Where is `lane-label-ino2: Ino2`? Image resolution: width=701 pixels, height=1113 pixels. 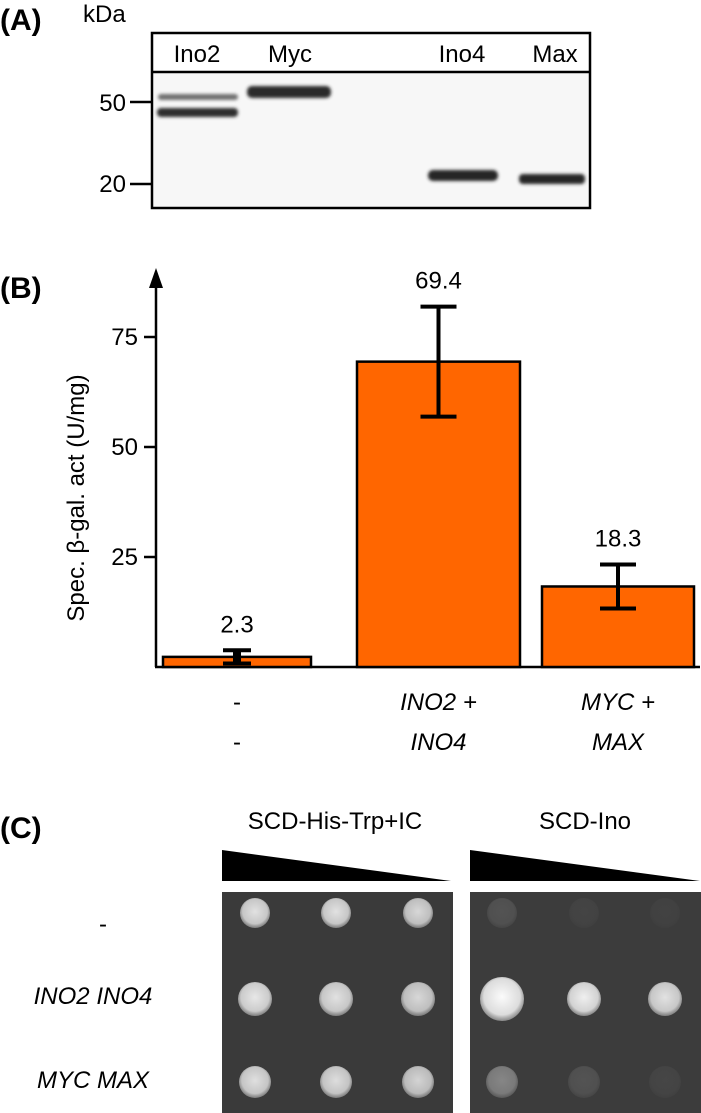
lane-label-ino2: Ino2 is located at coordinates (197, 54).